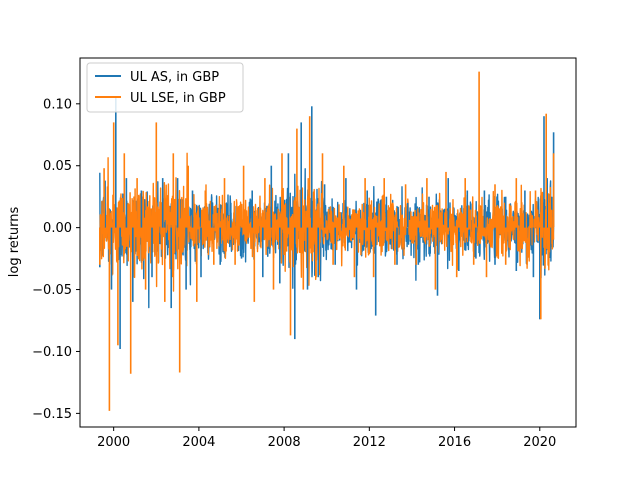 The image size is (640, 480). Describe the element at coordinates (454, 442) in the screenshot. I see `x-tick-label: 2016` at that location.